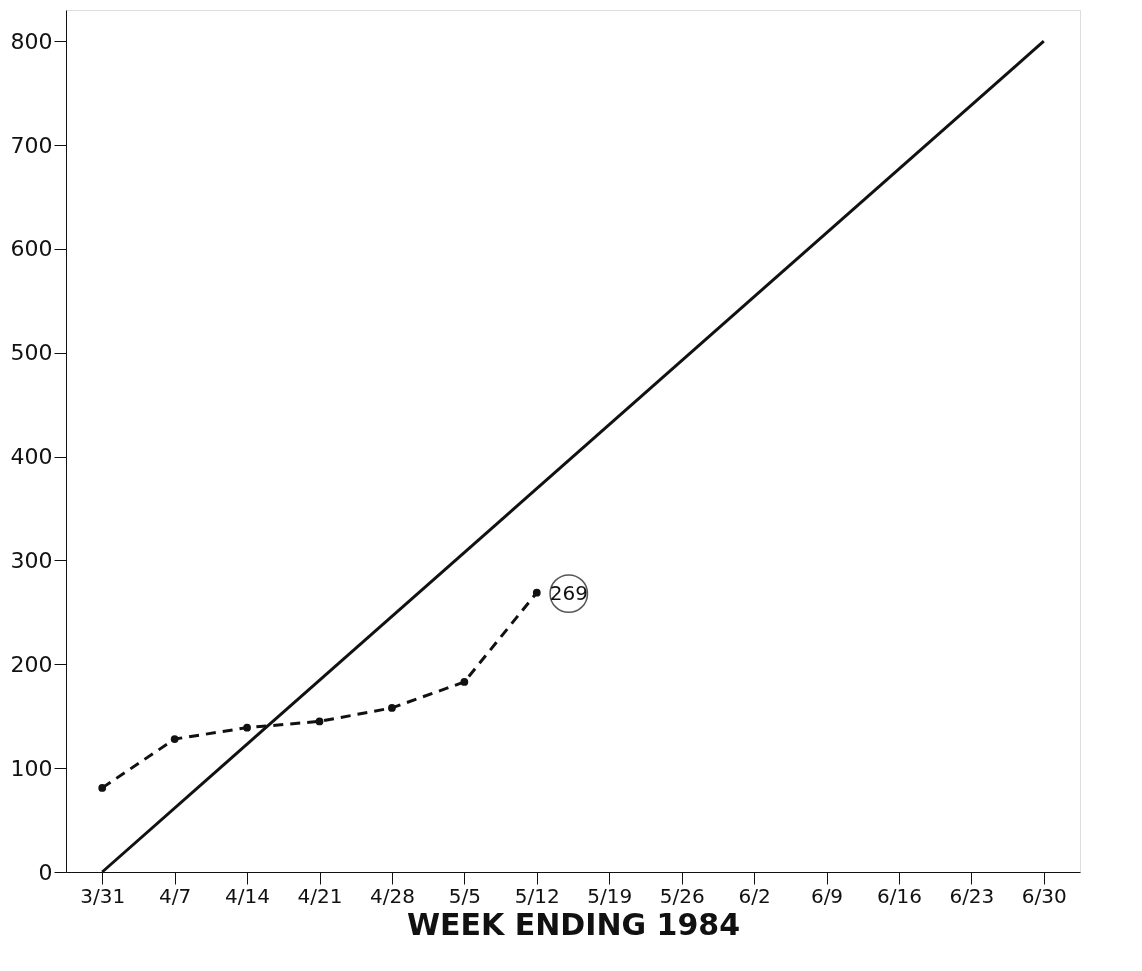 This screenshot has width=1142, height=971. I want to click on x-tick-label: 6/30, so click(1044, 895).